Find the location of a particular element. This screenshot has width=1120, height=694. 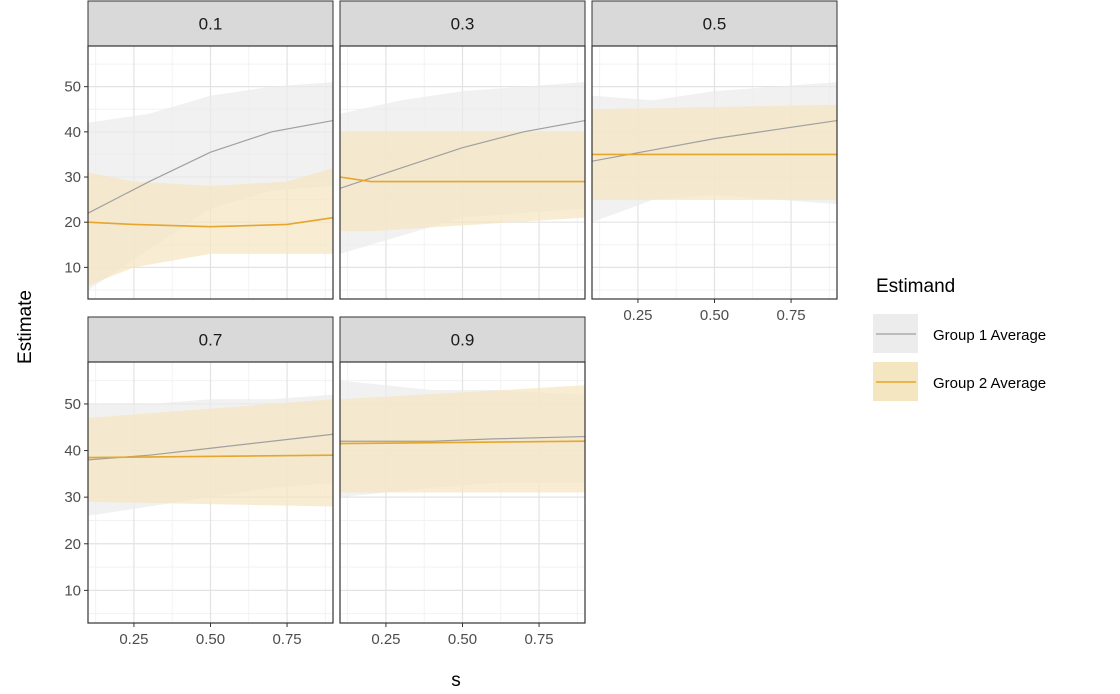

facet-strip-label: 0.5 is located at coordinates (715, 24).